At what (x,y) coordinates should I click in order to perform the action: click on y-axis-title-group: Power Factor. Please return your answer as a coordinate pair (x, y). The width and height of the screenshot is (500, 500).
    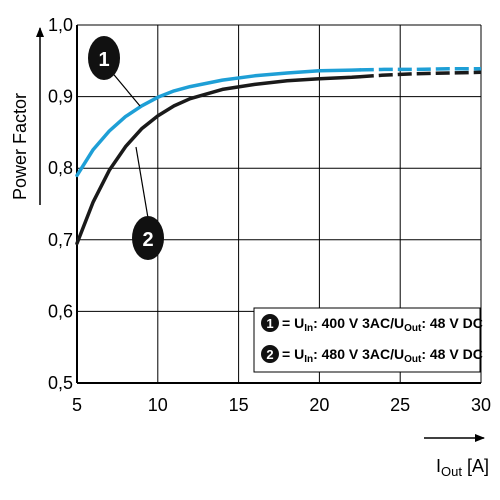
    Looking at the image, I should click on (27, 116).